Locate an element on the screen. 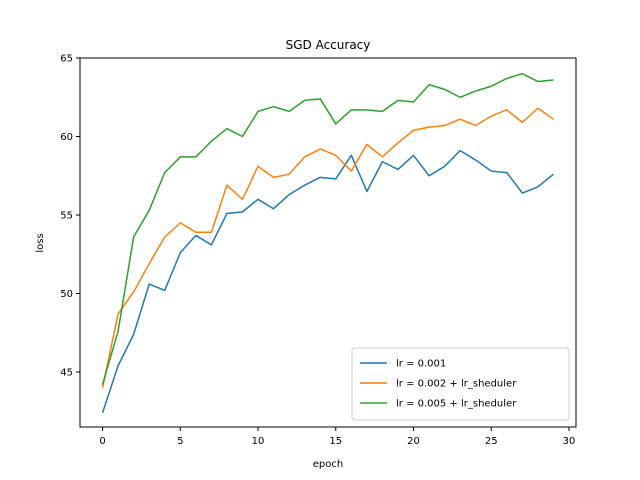 The image size is (640, 480). x-tick-label: 20 is located at coordinates (413, 441).